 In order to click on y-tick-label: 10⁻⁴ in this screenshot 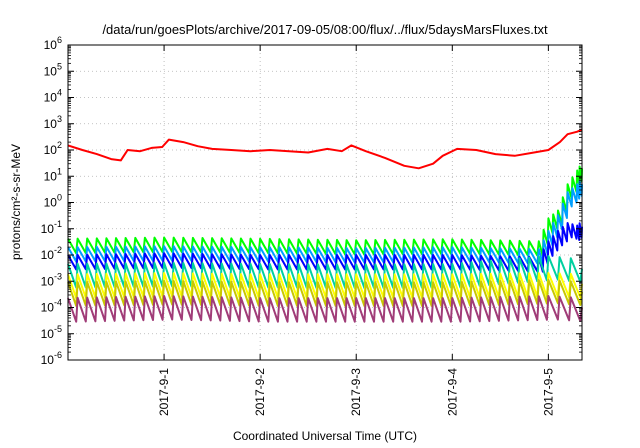, I will do `click(51, 306)`.